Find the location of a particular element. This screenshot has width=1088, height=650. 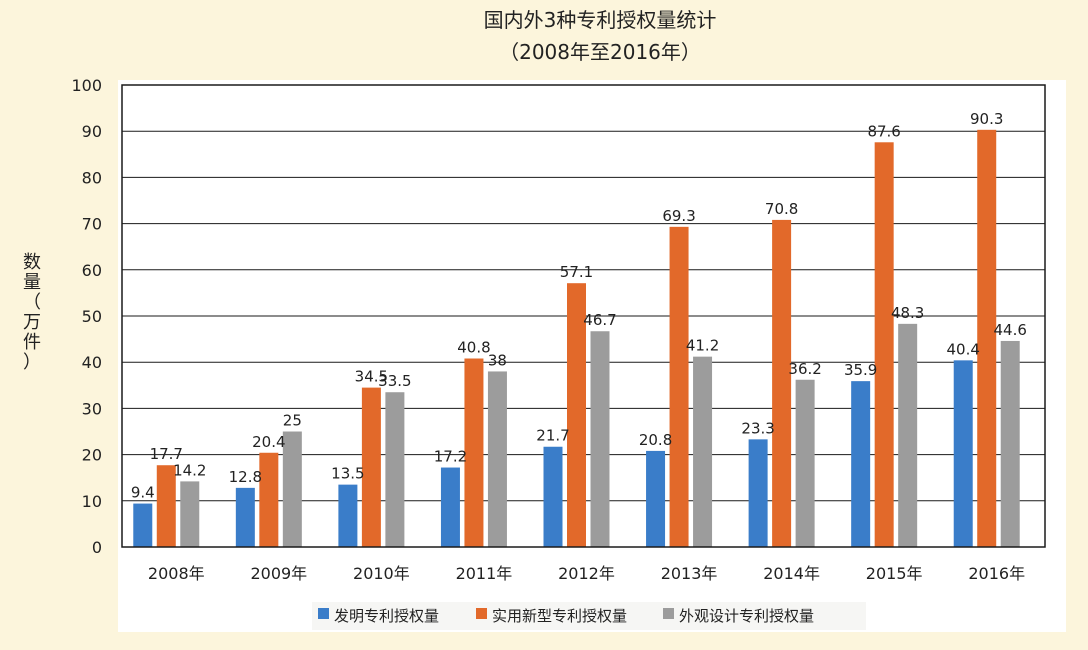

legend-label: 实用新型专利授权量 is located at coordinates (559, 616).